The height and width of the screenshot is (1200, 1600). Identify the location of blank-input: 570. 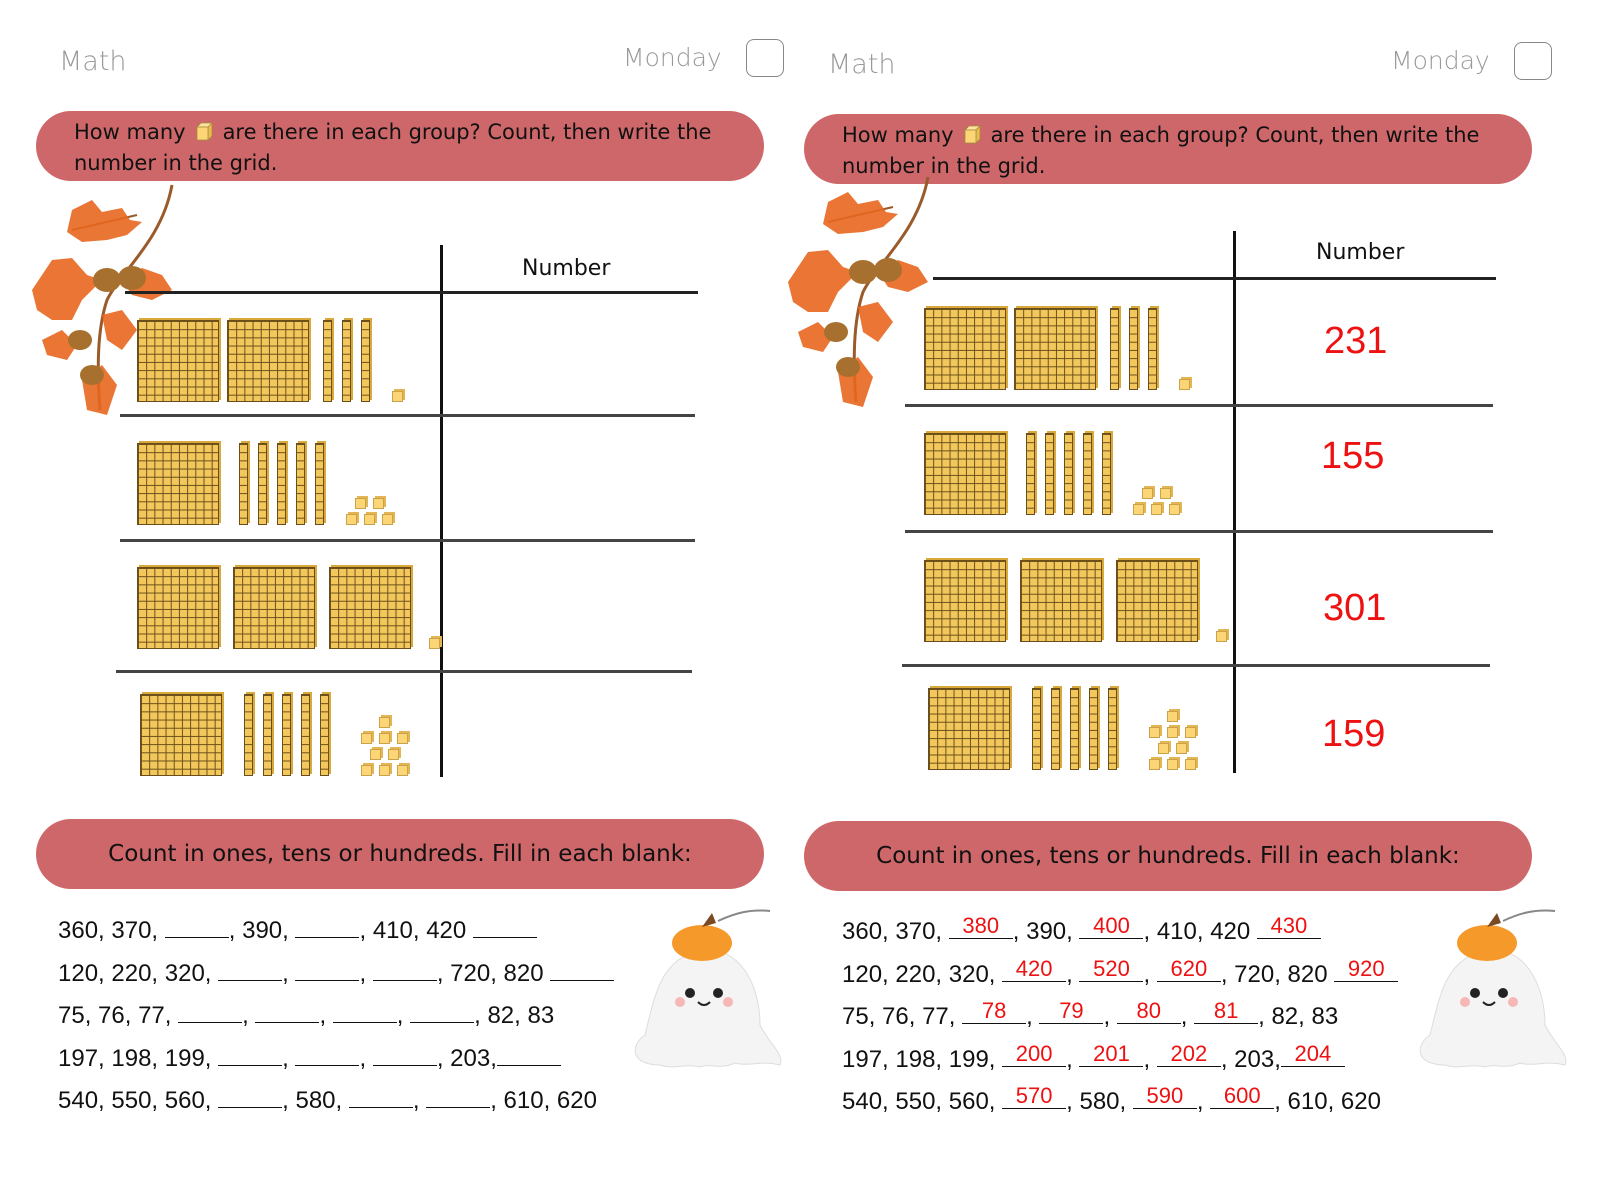
(1034, 1096).